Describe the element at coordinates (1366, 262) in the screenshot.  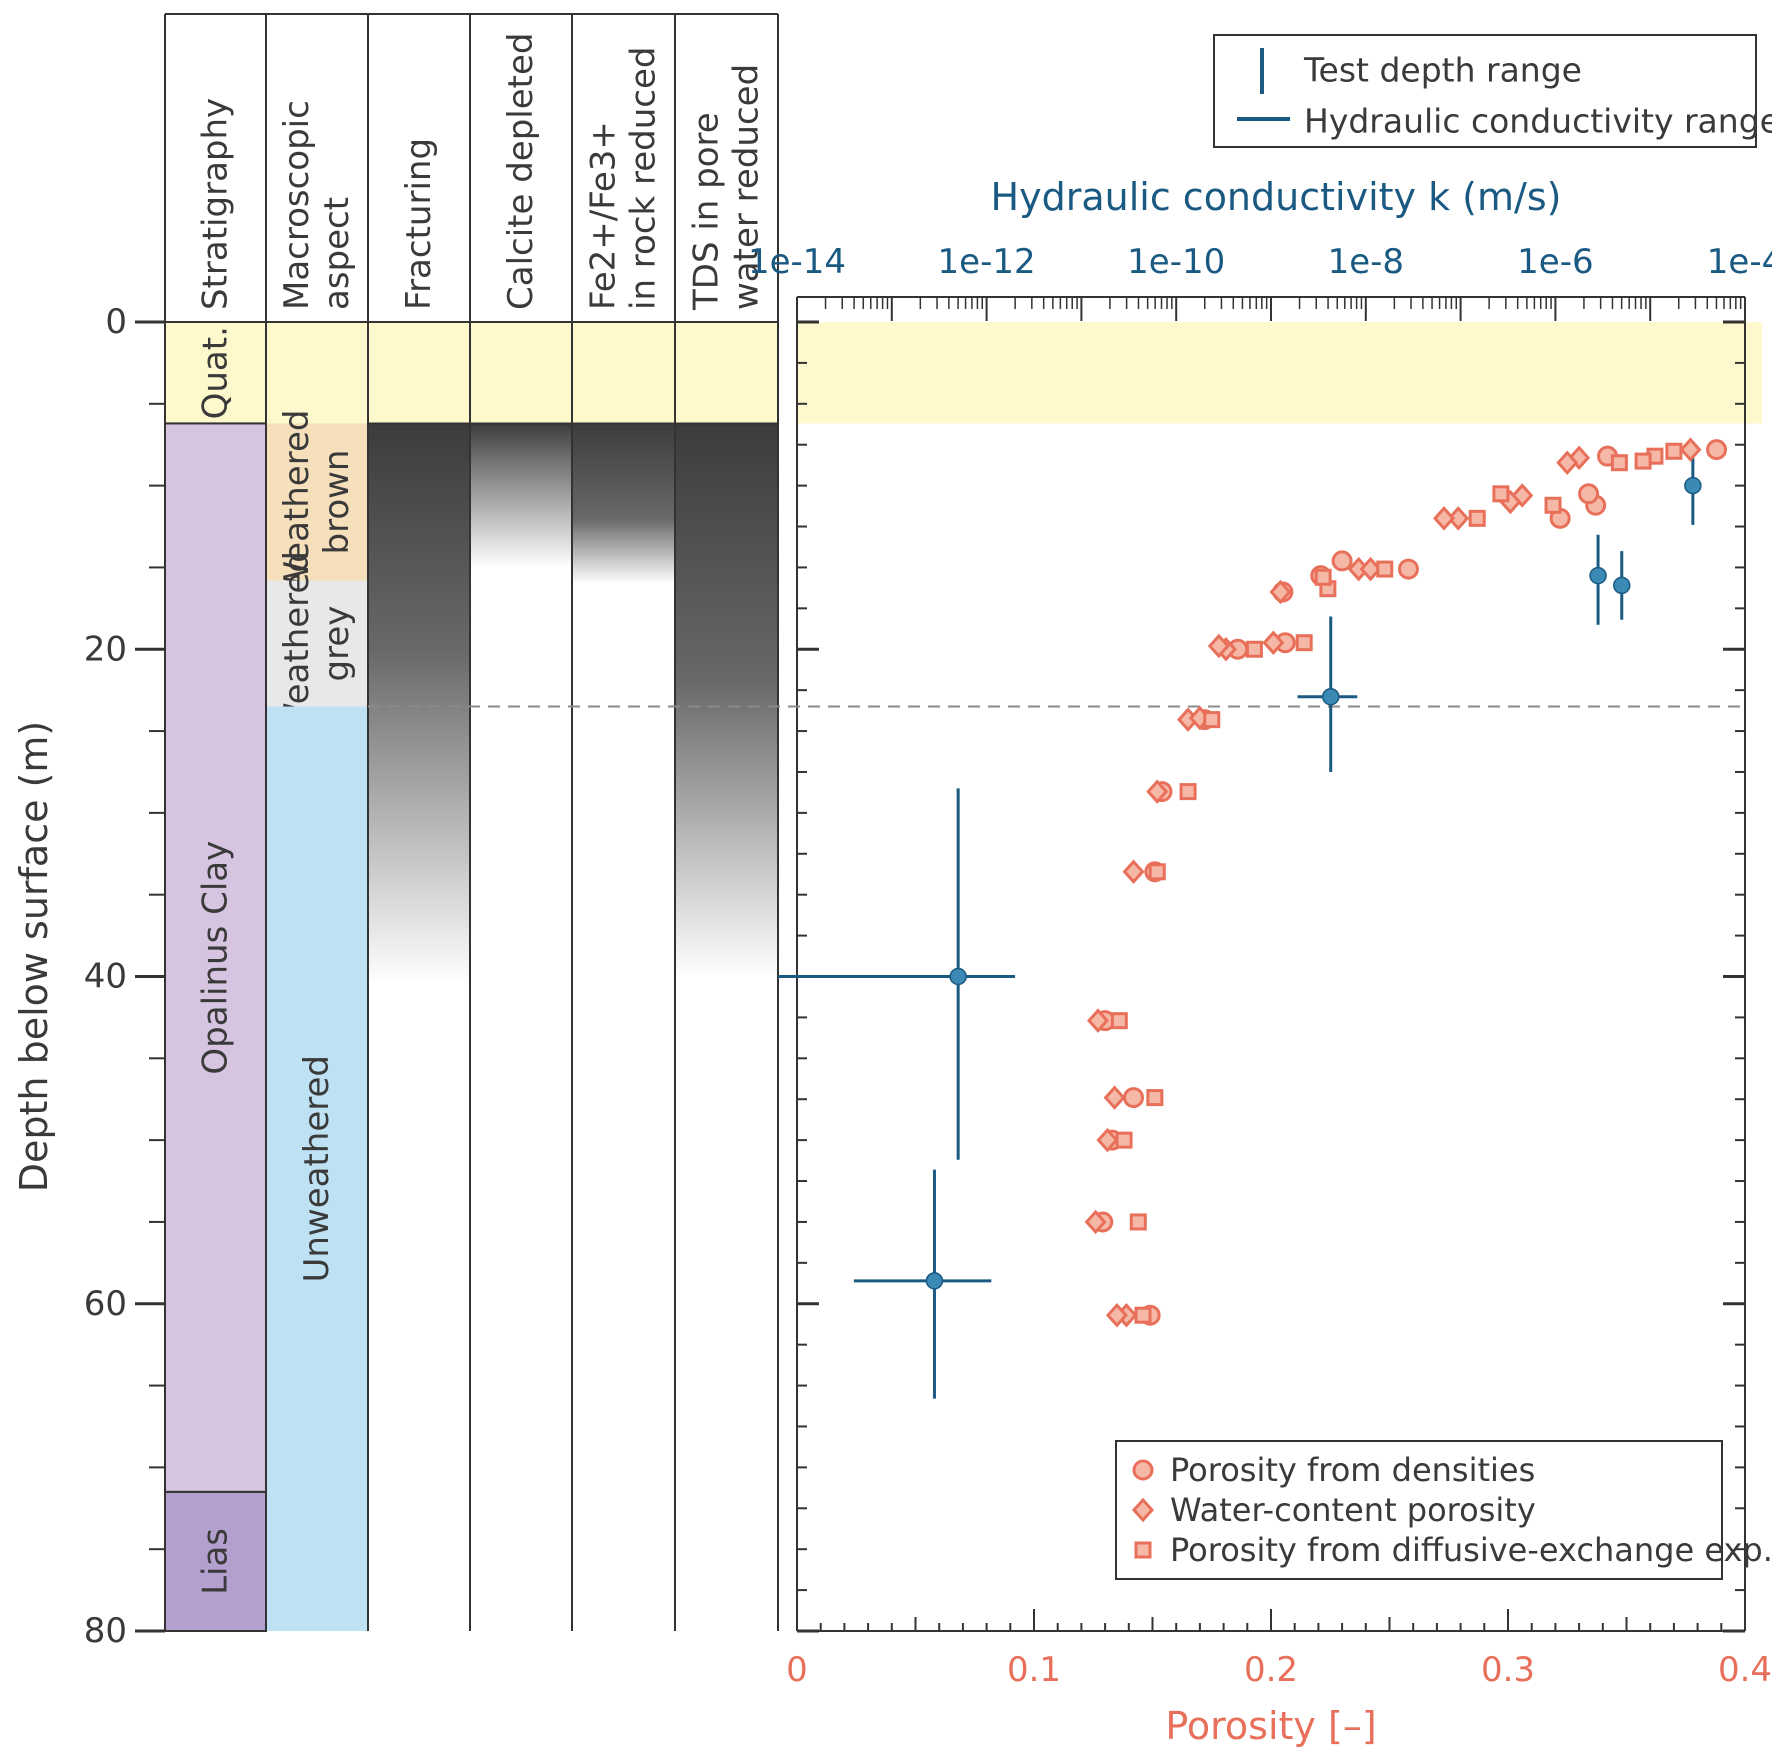
I see `k-tick-label: 1e-8` at that location.